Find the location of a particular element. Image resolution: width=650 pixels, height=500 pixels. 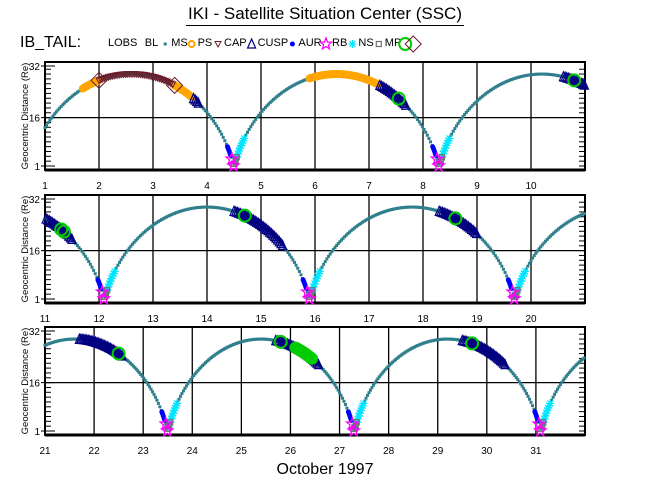

legend-label-bl: BL is located at coordinates (151, 43).